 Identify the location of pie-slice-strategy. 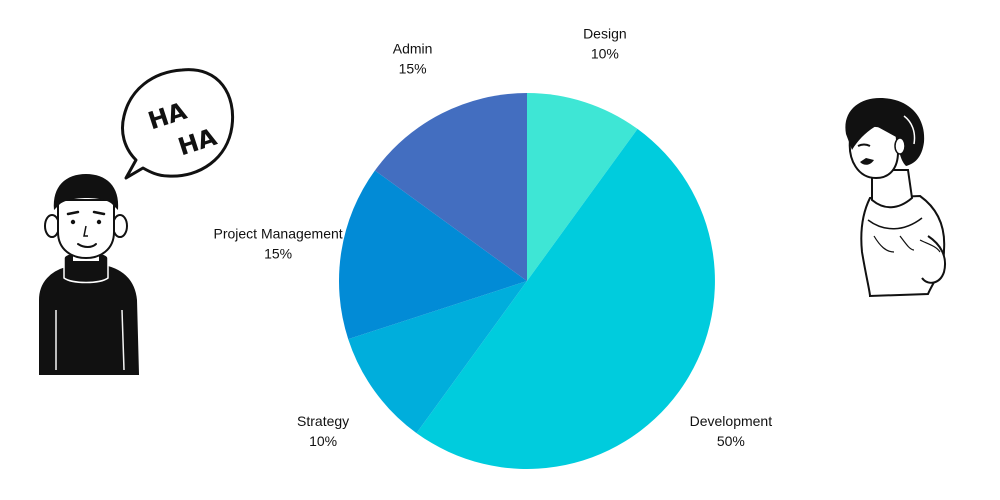
(437, 357).